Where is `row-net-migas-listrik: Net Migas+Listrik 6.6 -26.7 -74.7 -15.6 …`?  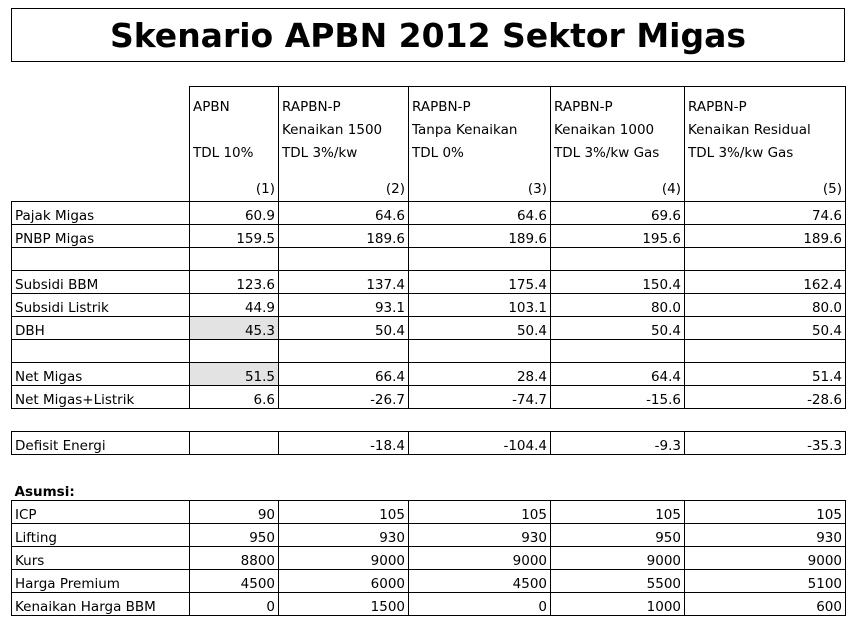 row-net-migas-listrik: Net Migas+Listrik 6.6 -26.7 -74.7 -15.6 … is located at coordinates (428, 397).